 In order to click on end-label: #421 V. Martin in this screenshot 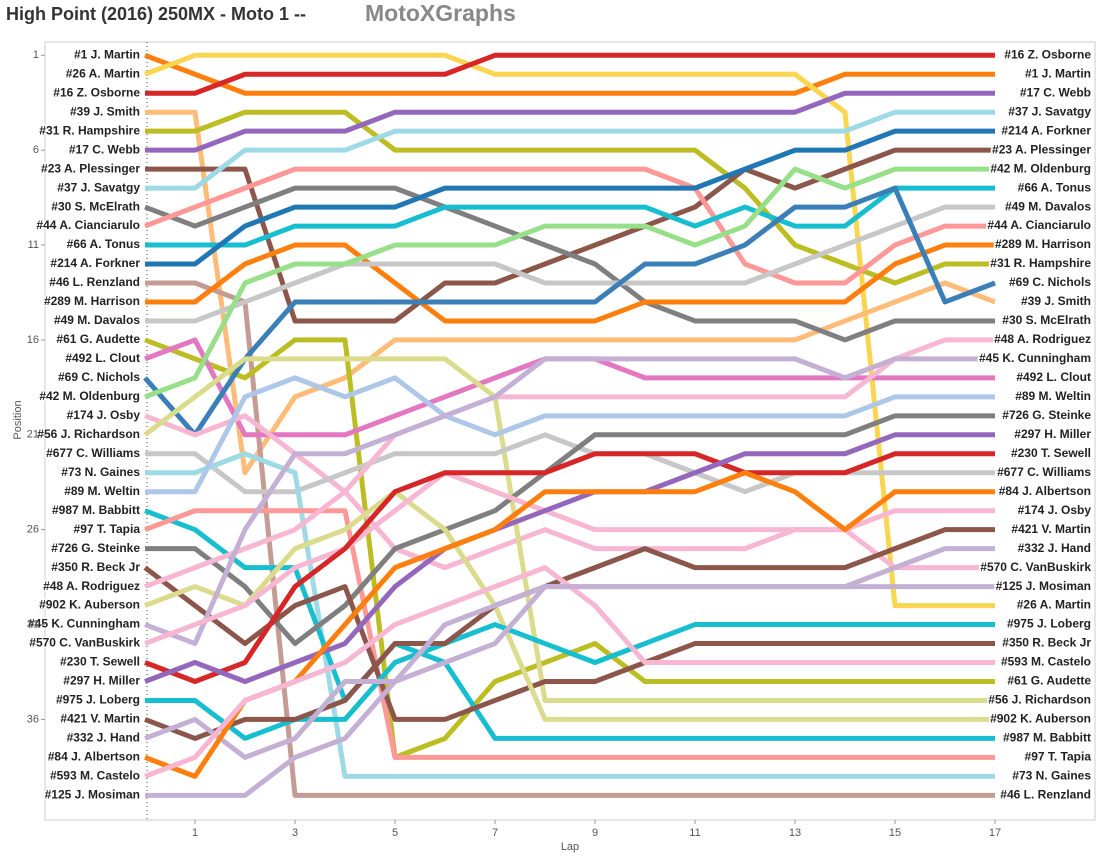, I will do `click(1051, 529)`.